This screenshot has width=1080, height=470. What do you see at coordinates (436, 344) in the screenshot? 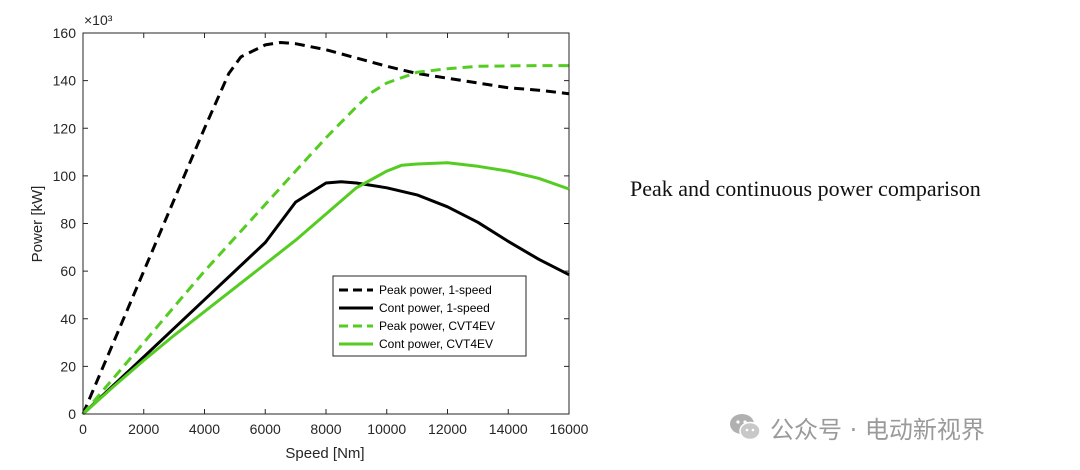
I see `legend-entry-label: Cont power, CVT4EV` at bounding box center [436, 344].